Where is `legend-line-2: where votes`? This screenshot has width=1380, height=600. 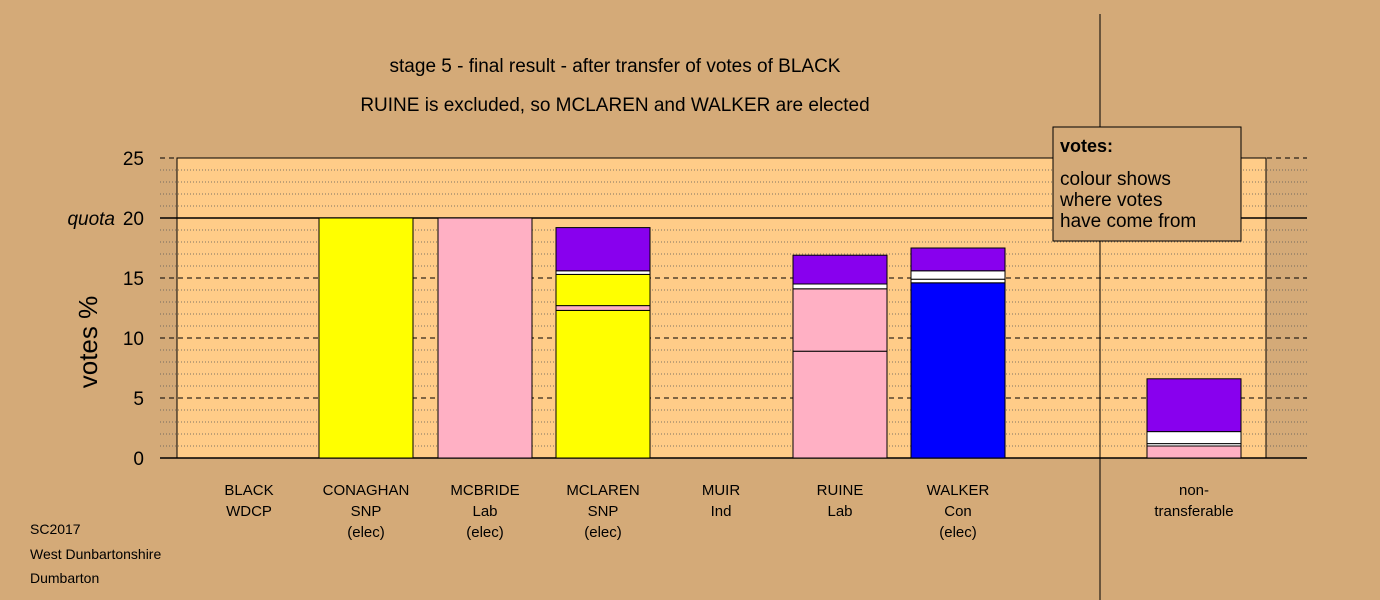 legend-line-2: where votes is located at coordinates (1110, 200).